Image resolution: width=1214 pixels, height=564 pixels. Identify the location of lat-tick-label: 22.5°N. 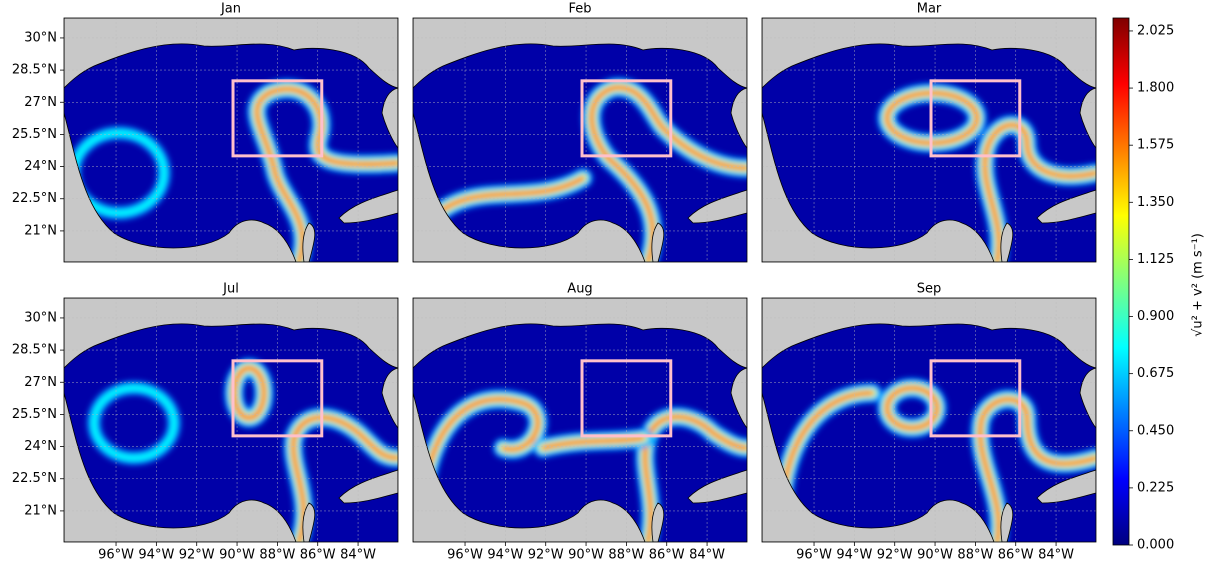
(34, 478).